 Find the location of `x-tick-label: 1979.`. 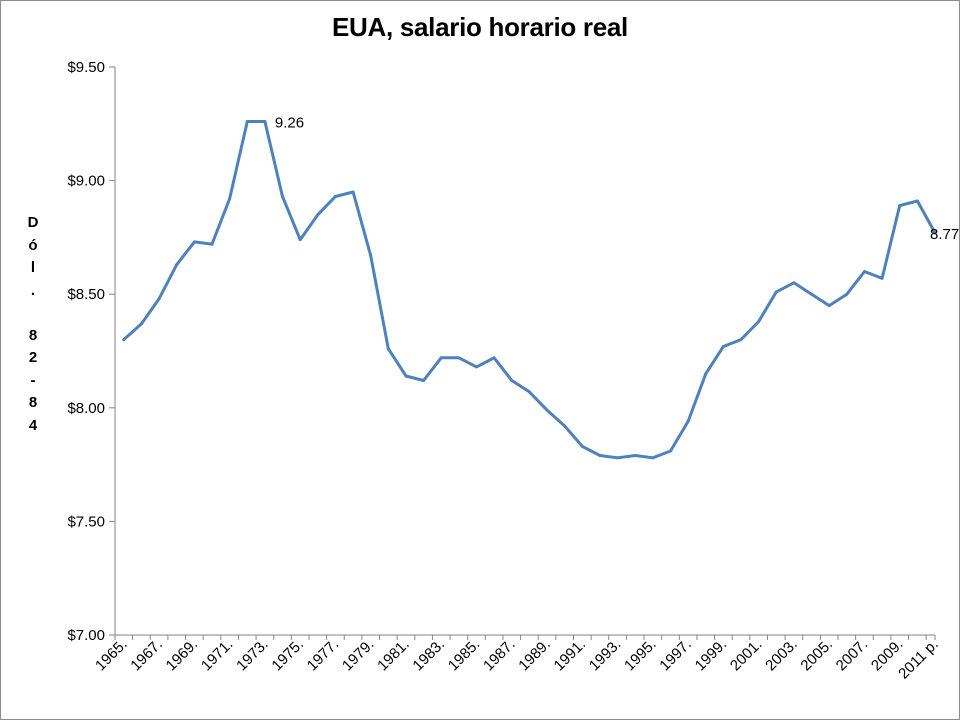

x-tick-label: 1979. is located at coordinates (358, 655).